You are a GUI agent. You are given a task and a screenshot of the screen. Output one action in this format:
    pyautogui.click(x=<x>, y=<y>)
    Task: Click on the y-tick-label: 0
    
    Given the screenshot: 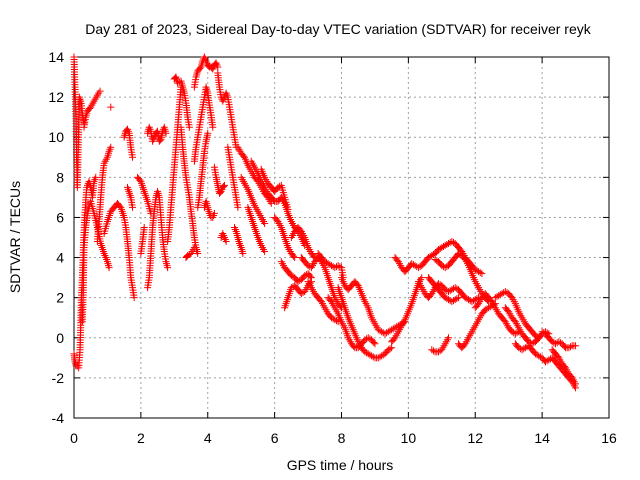 What is the action you would take?
    pyautogui.click(x=60, y=338)
    